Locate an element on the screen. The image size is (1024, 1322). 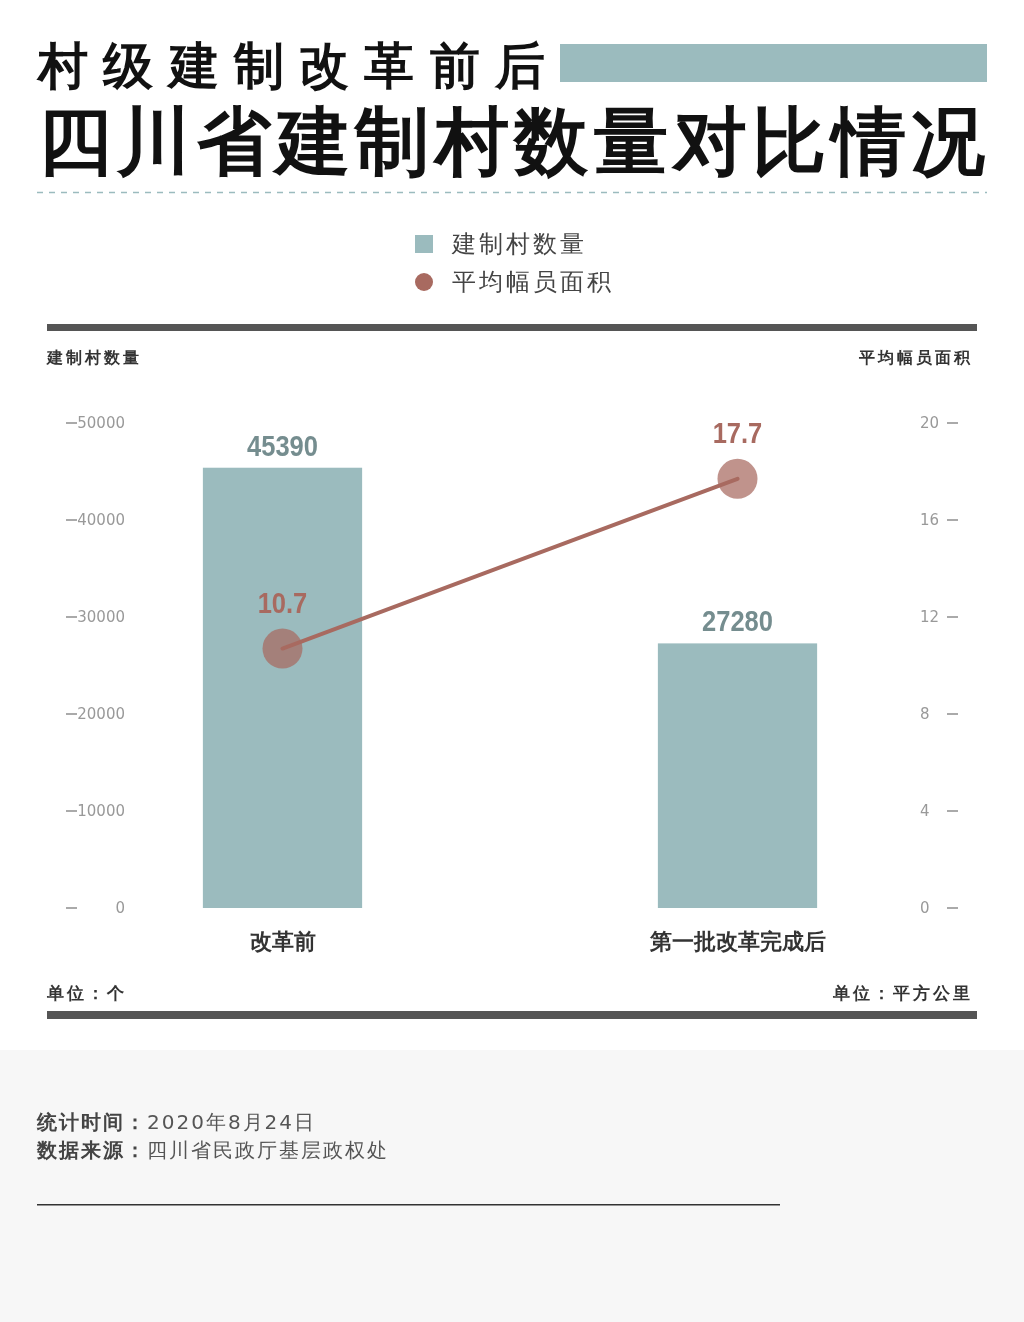
data-label: 45390 is located at coordinates (282, 445).